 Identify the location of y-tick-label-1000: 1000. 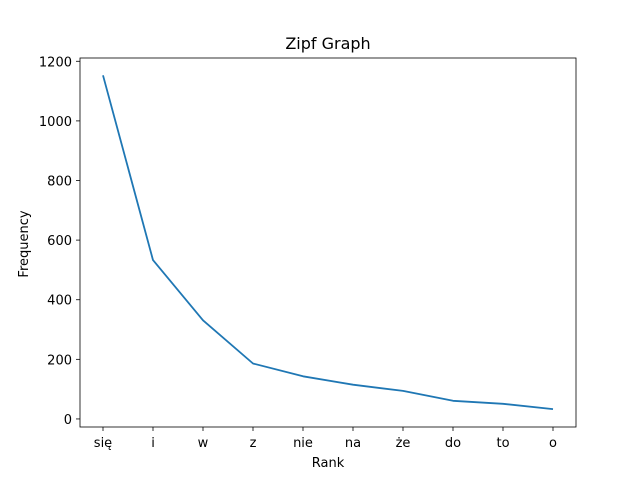
(55, 122).